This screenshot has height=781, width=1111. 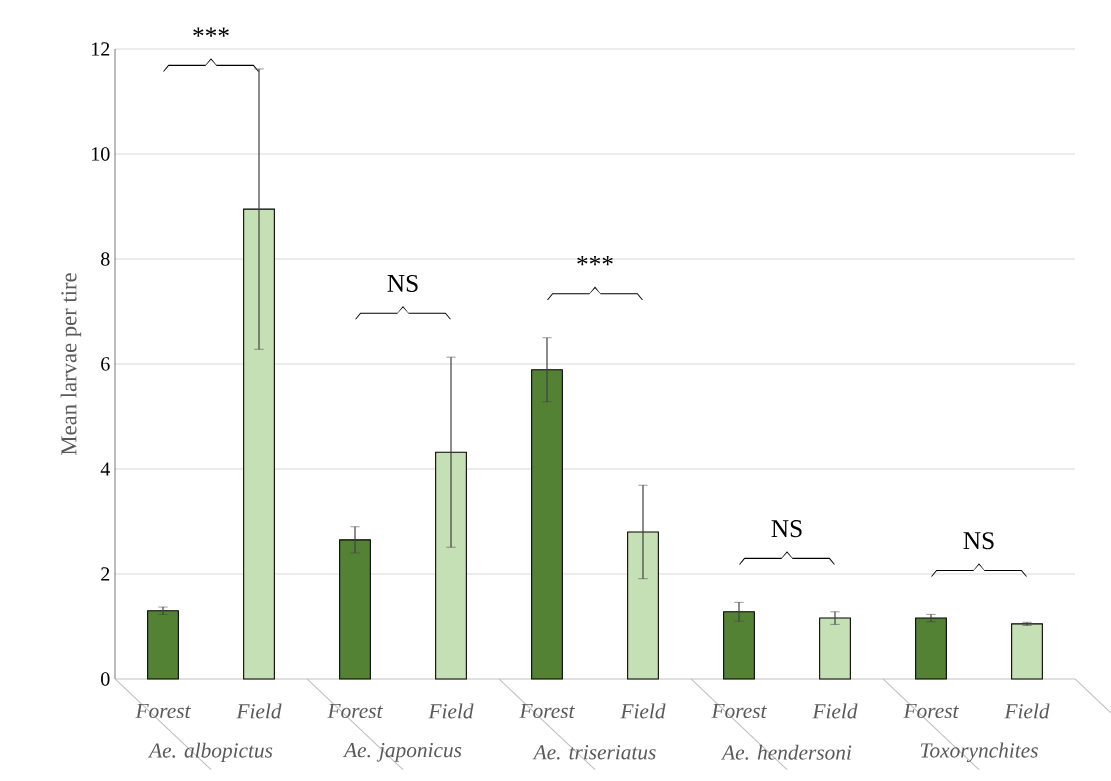 I want to click on y-tick-label: 0, so click(x=105, y=679).